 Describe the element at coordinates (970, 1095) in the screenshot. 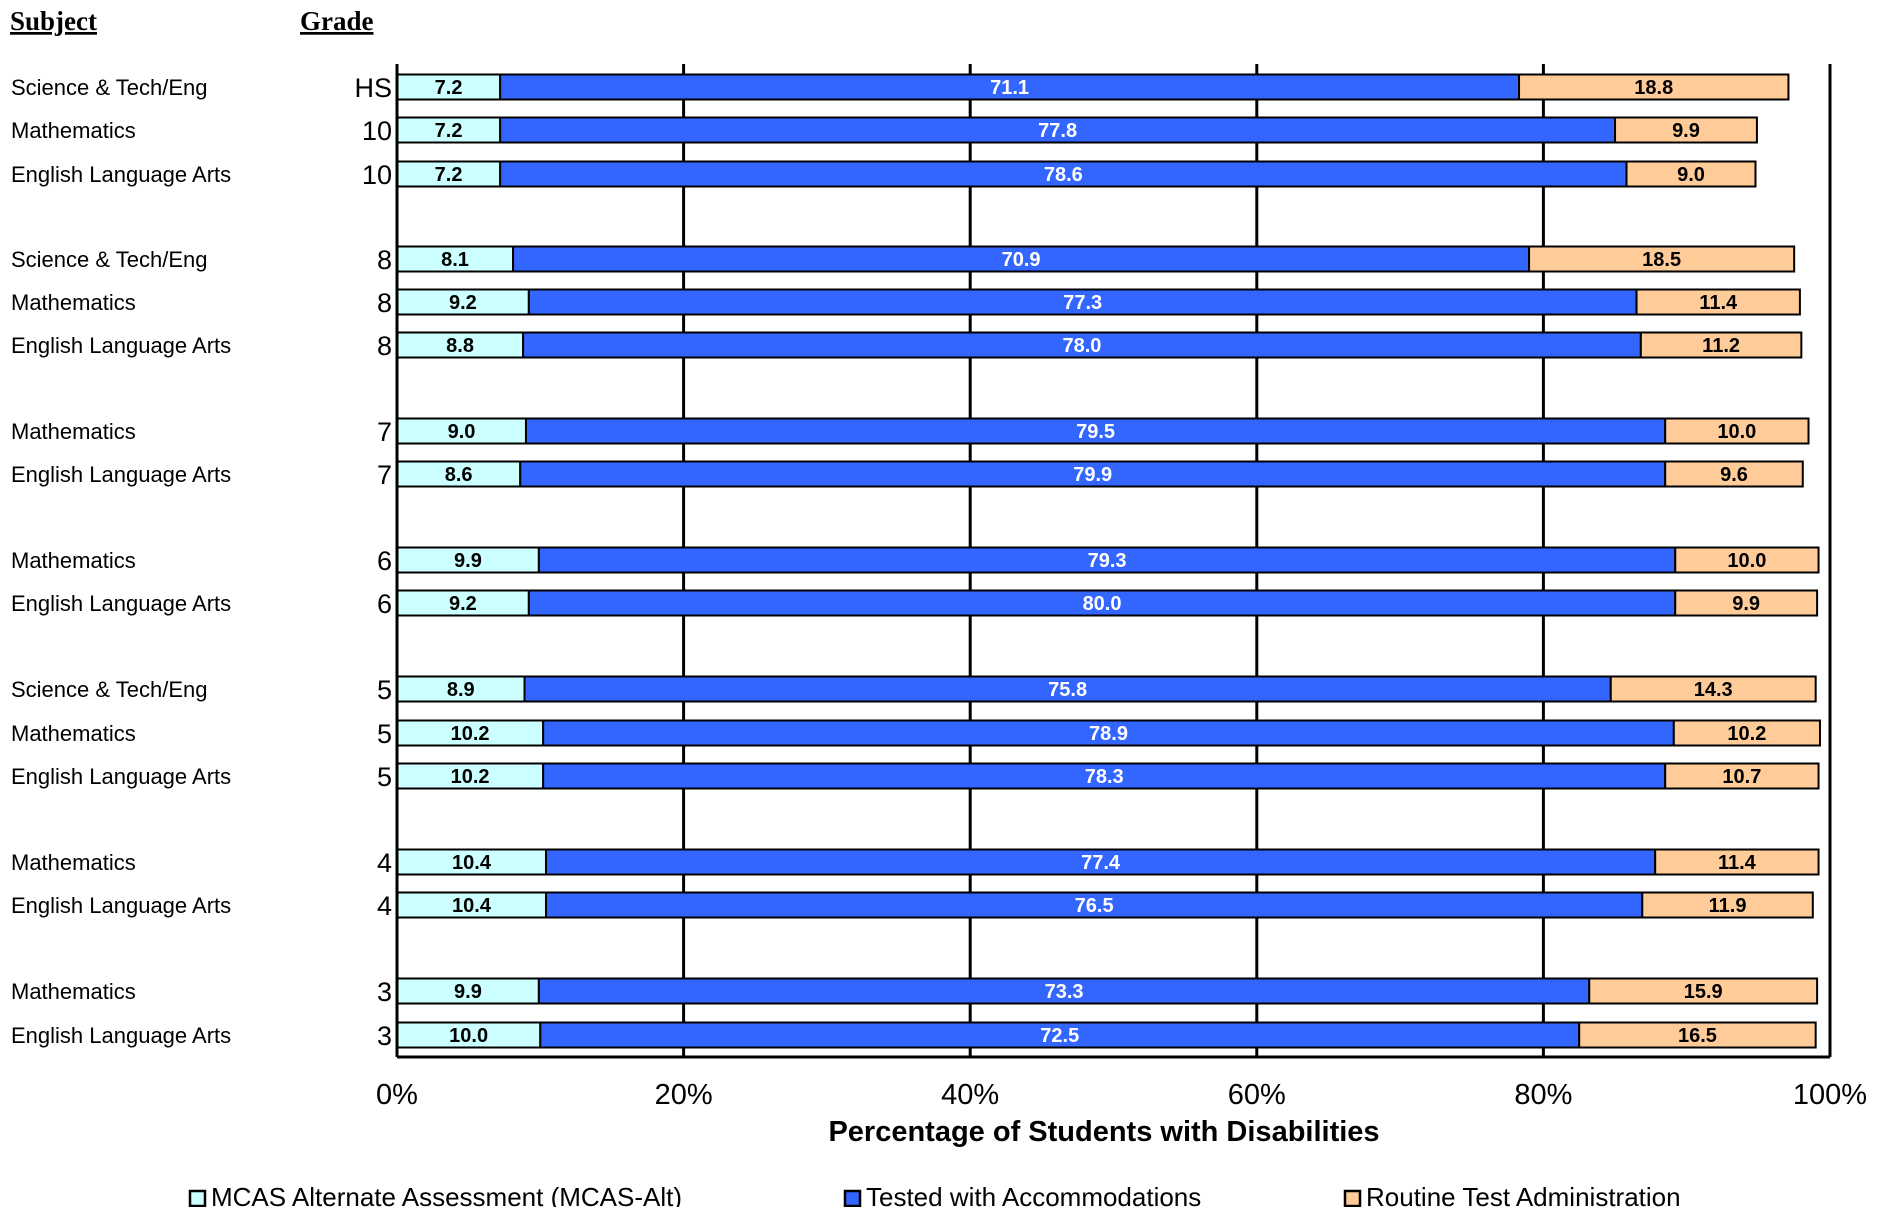

I see `x-tick-label: 40%` at that location.